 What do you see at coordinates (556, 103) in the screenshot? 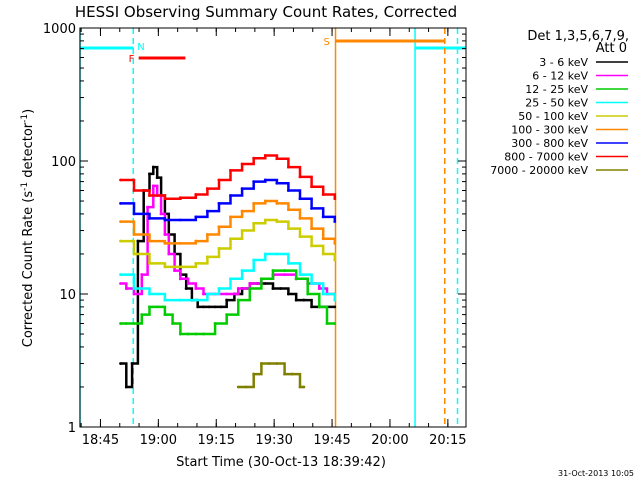
I see `legend-label: 25 - 50 keV` at bounding box center [556, 103].